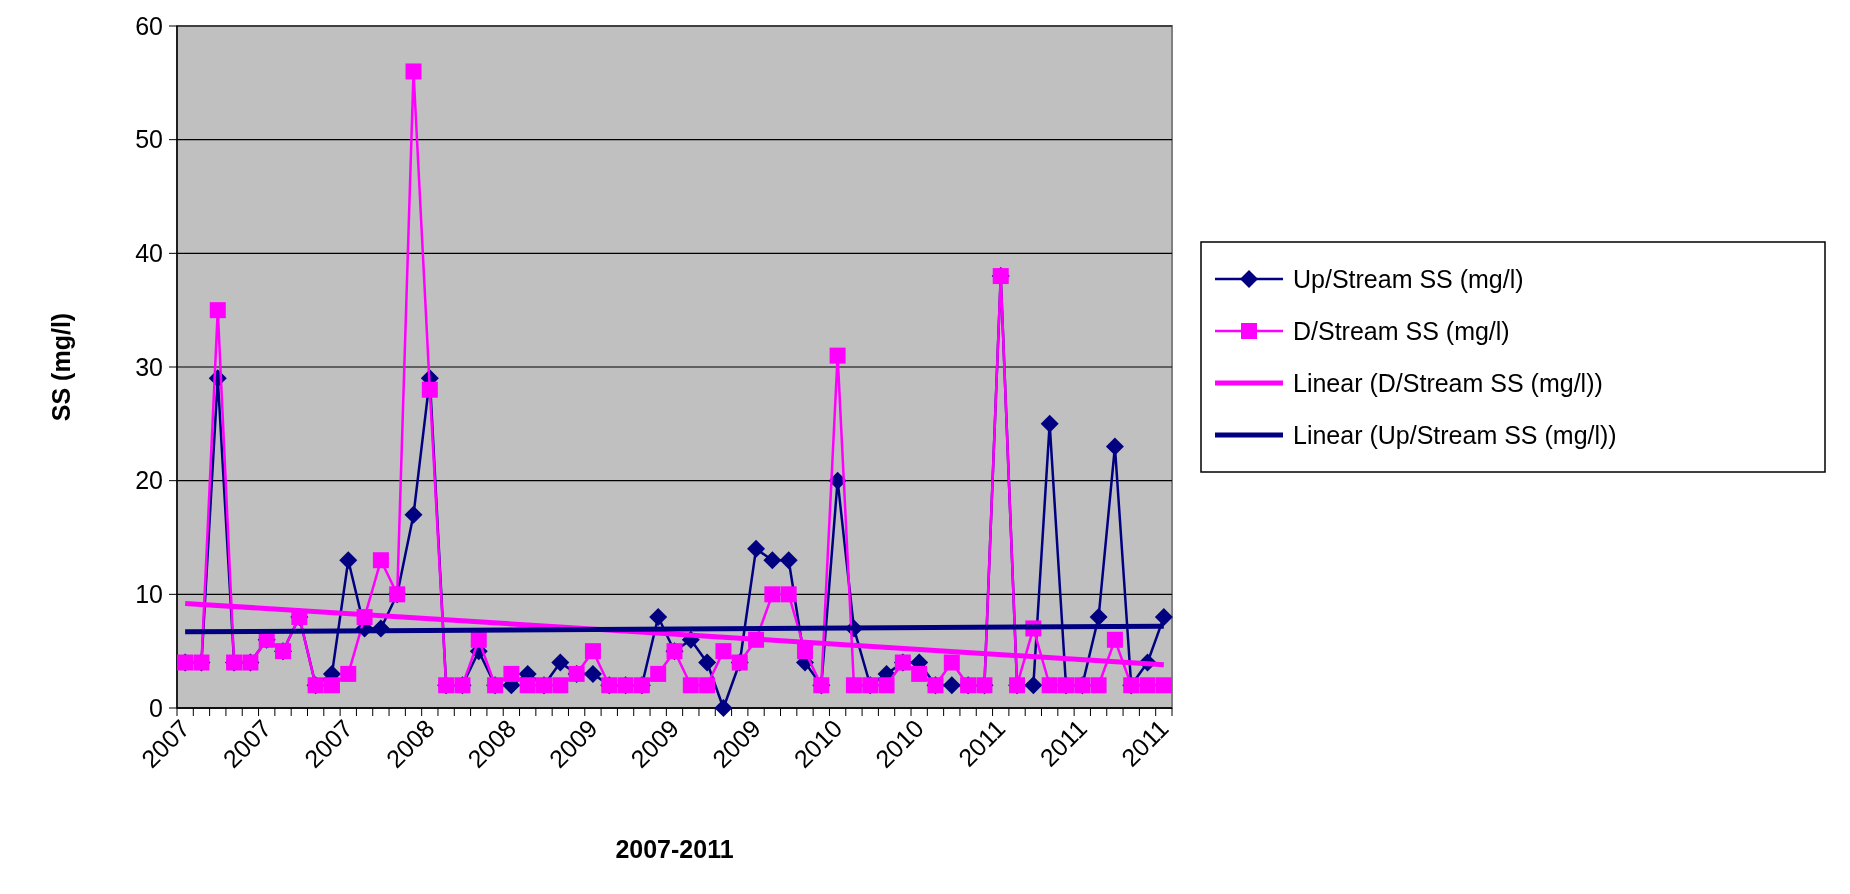  What do you see at coordinates (1455, 434) in the screenshot?
I see `legend-label: Linear (Up/Stream SS (mg/l))` at bounding box center [1455, 434].